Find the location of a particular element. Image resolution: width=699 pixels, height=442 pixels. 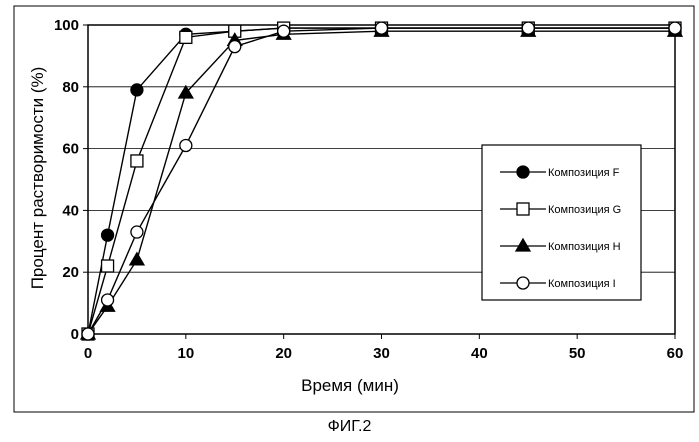

y-tick-label-20: 20 is located at coordinates (70, 272).